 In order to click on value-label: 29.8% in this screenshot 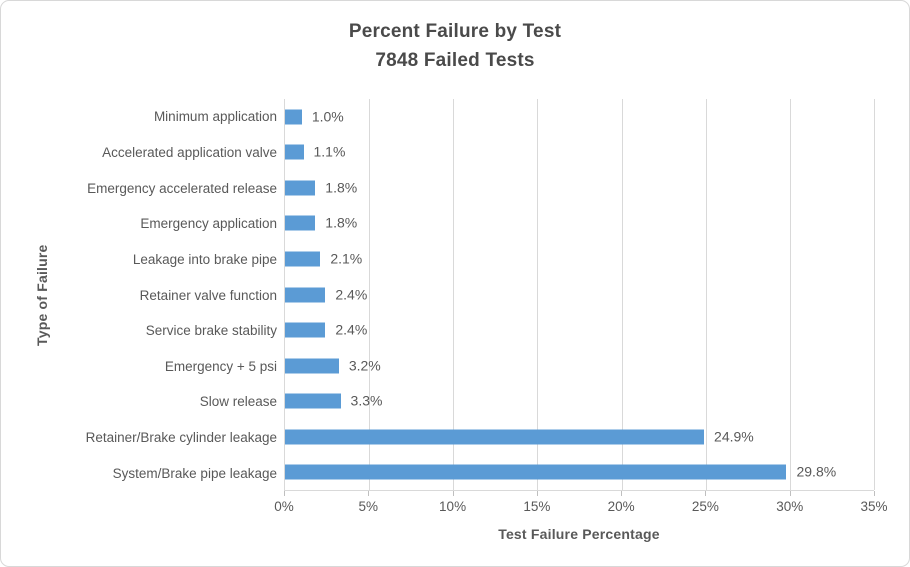, I will do `click(816, 471)`.